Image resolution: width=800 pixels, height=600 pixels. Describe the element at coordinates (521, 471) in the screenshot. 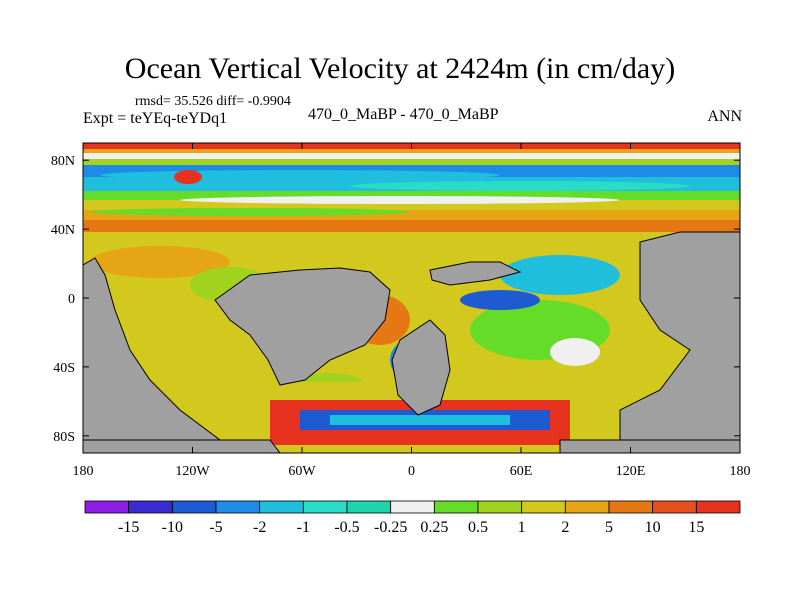

I see `x-tick-label-4: 60E` at that location.